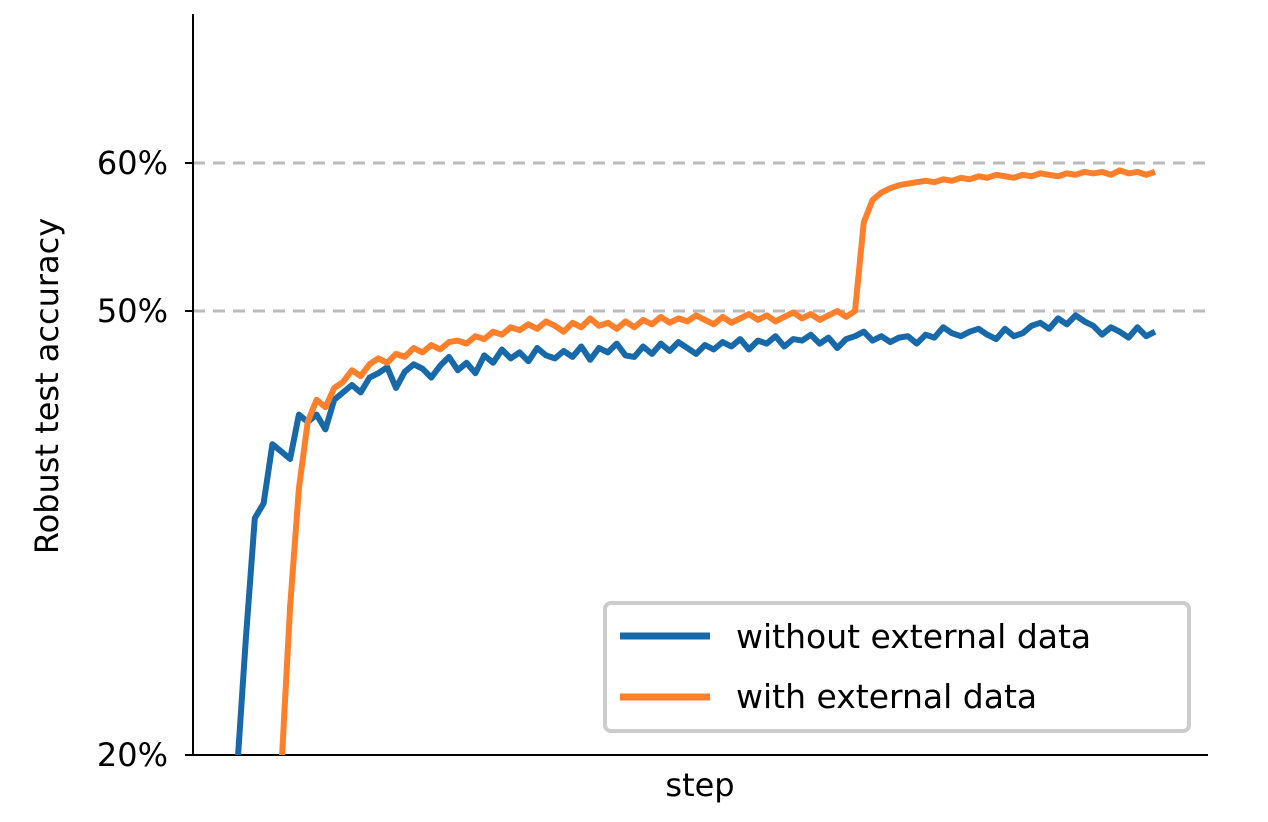 This screenshot has height=822, width=1268. Describe the element at coordinates (699, 785) in the screenshot. I see `x-axis-label: step` at that location.